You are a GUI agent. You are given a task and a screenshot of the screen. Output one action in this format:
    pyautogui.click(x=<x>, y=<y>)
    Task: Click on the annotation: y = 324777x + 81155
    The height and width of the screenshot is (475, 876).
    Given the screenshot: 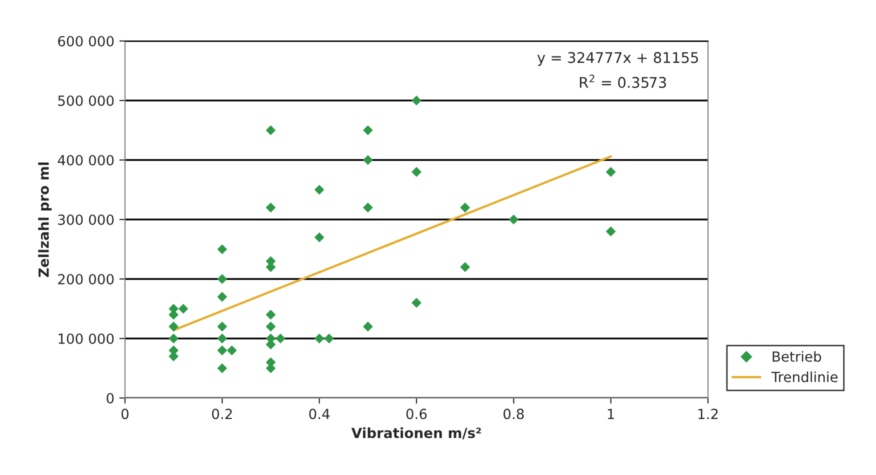 What is the action you would take?
    pyautogui.click(x=617, y=59)
    